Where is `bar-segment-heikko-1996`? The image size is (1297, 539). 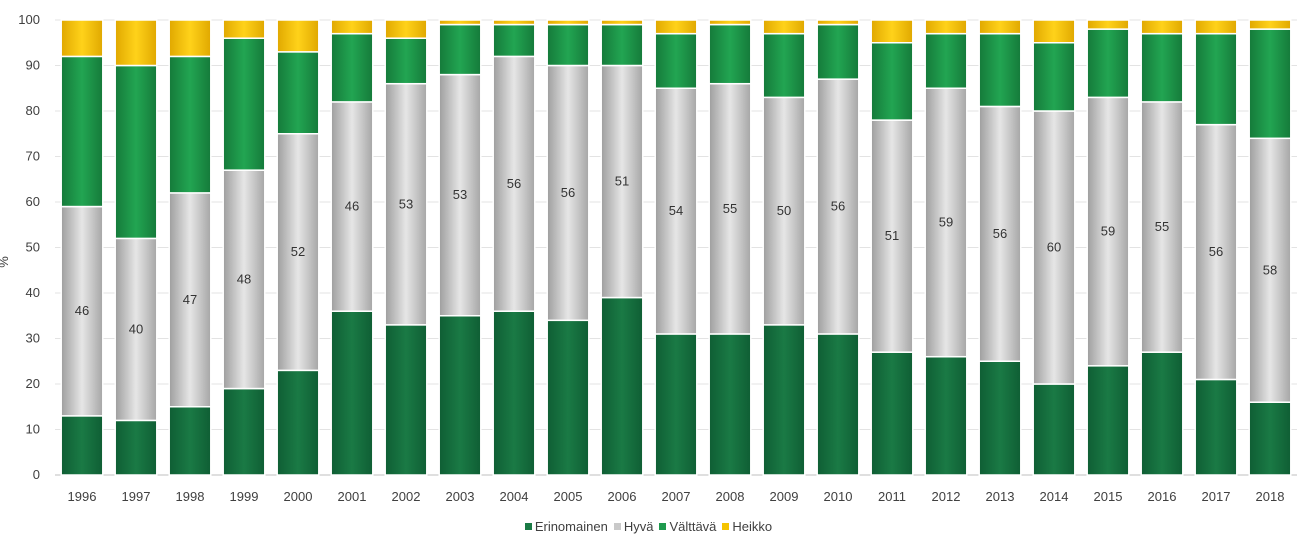
bar-segment-heikko-1996 is located at coordinates (82, 38).